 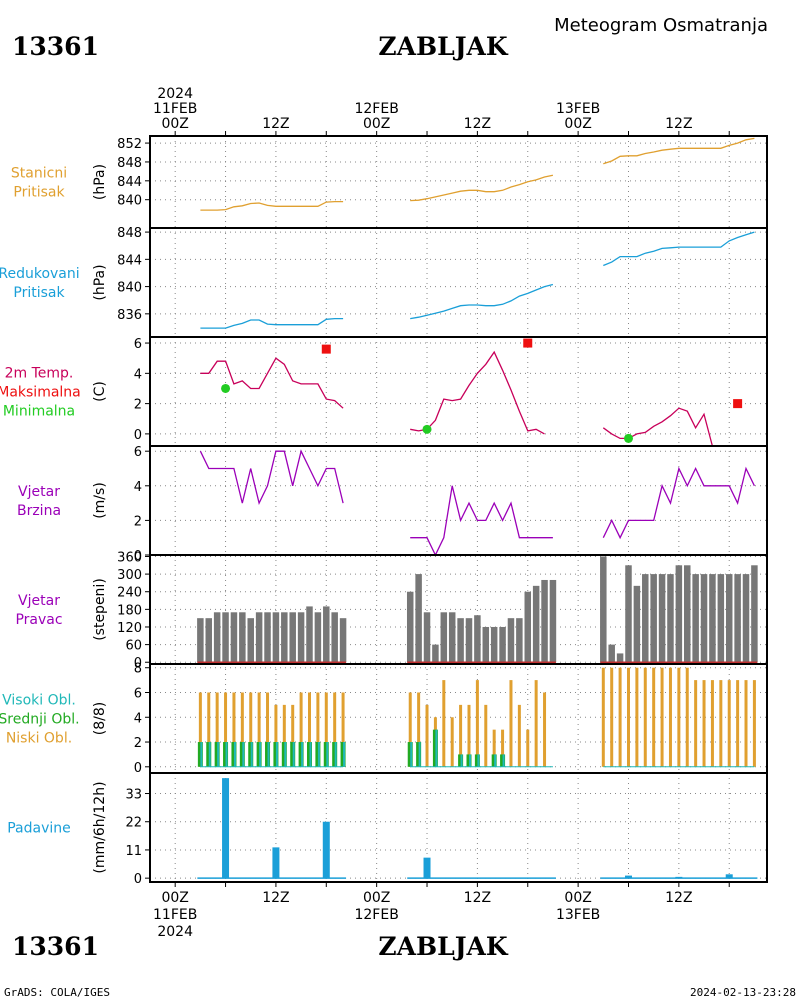 What do you see at coordinates (743, 992) in the screenshot?
I see `footer-timestamp: 2024-02-13-23:28` at bounding box center [743, 992].